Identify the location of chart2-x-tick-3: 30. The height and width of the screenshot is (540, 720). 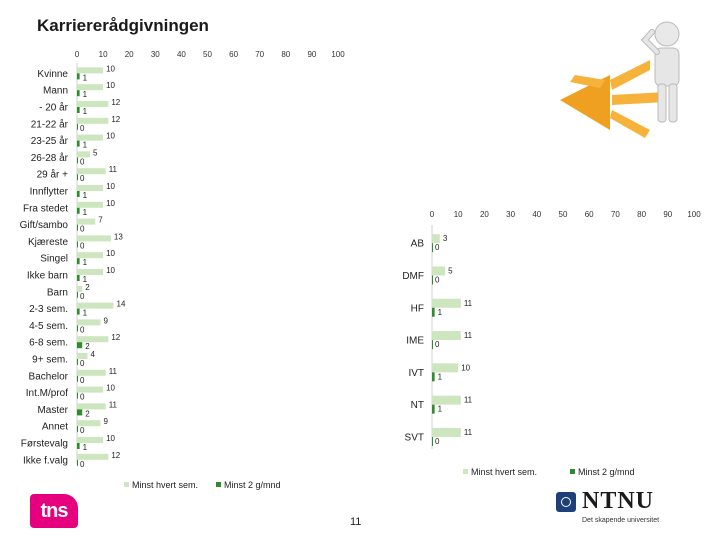
(510, 214).